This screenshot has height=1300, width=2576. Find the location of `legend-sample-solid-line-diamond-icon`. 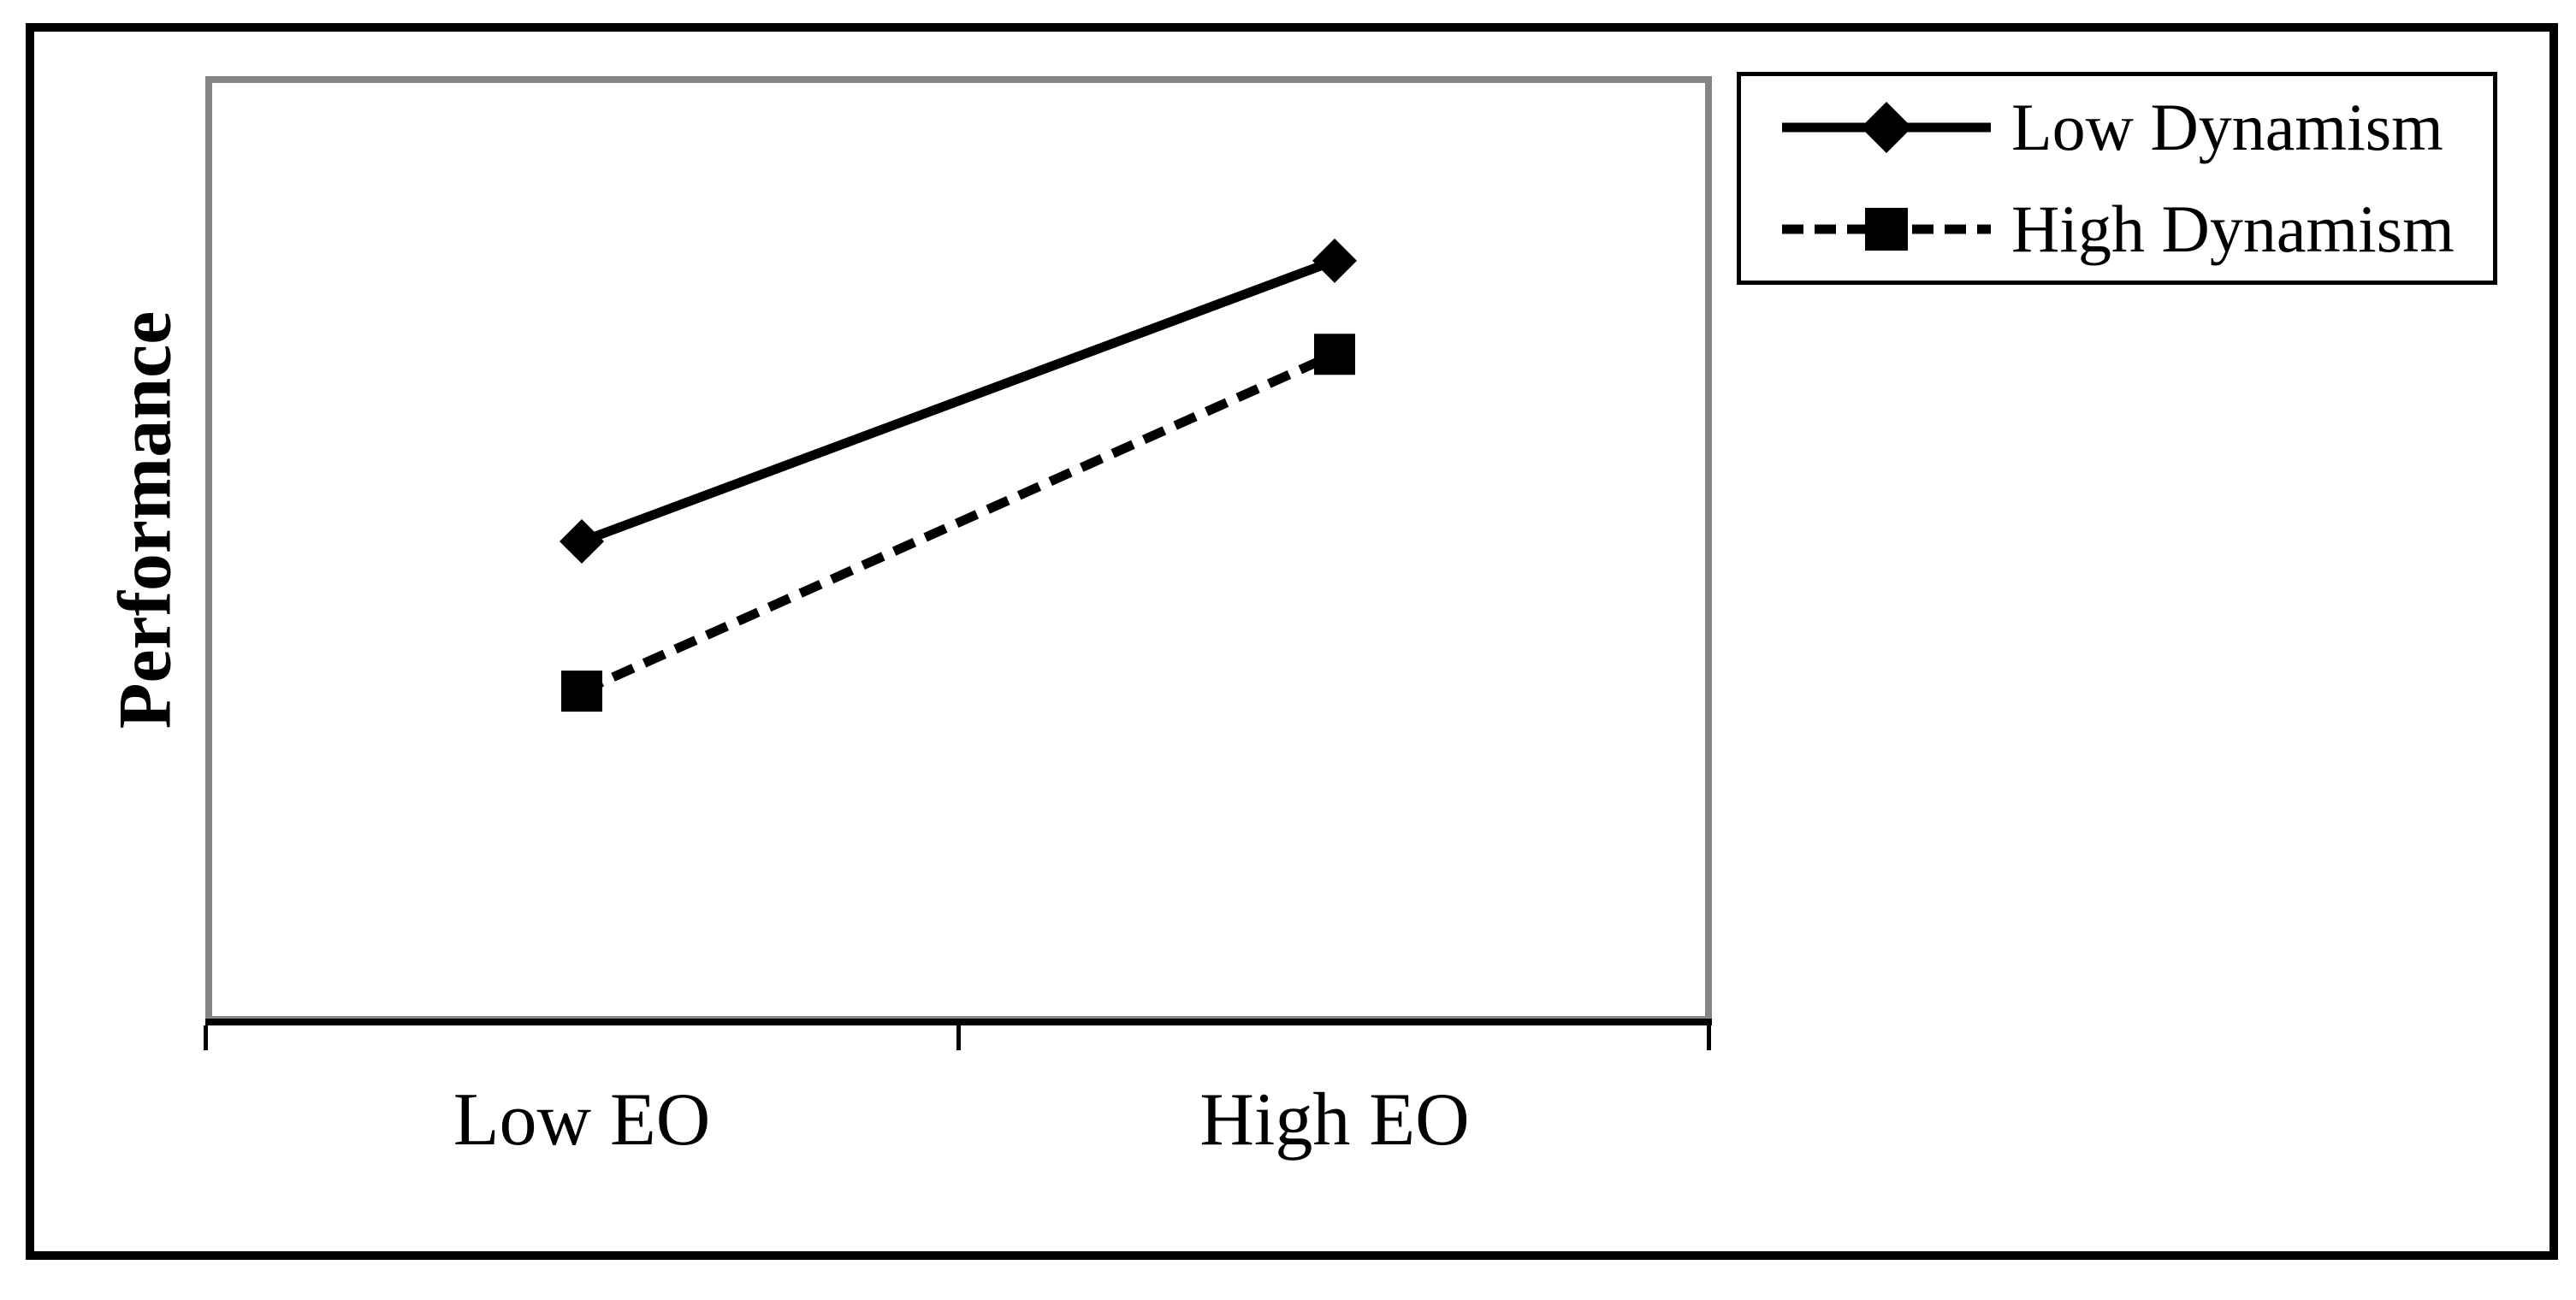

legend-sample-solid-line-diamond-icon is located at coordinates (1886, 128).